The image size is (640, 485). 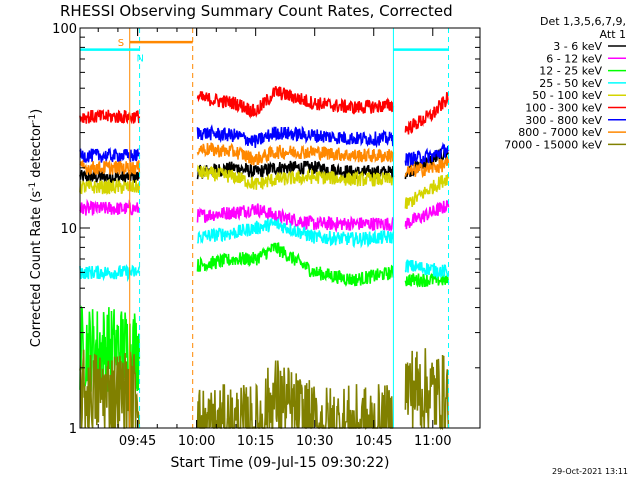 What do you see at coordinates (68, 229) in the screenshot?
I see `y-tick-label: 10` at bounding box center [68, 229].